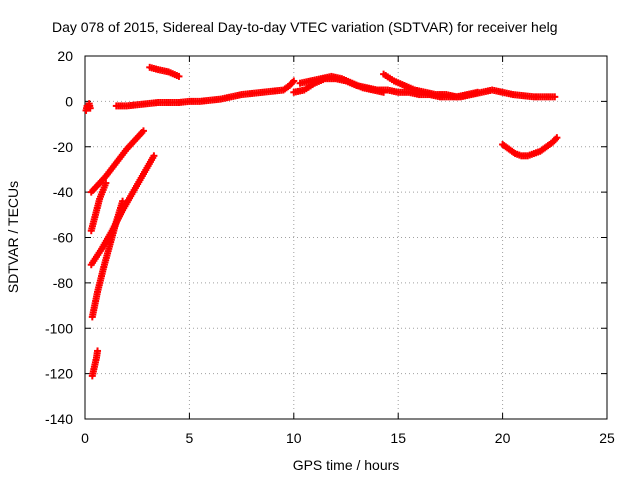 The image size is (640, 480). I want to click on x-tick-label: 0, so click(85, 438).